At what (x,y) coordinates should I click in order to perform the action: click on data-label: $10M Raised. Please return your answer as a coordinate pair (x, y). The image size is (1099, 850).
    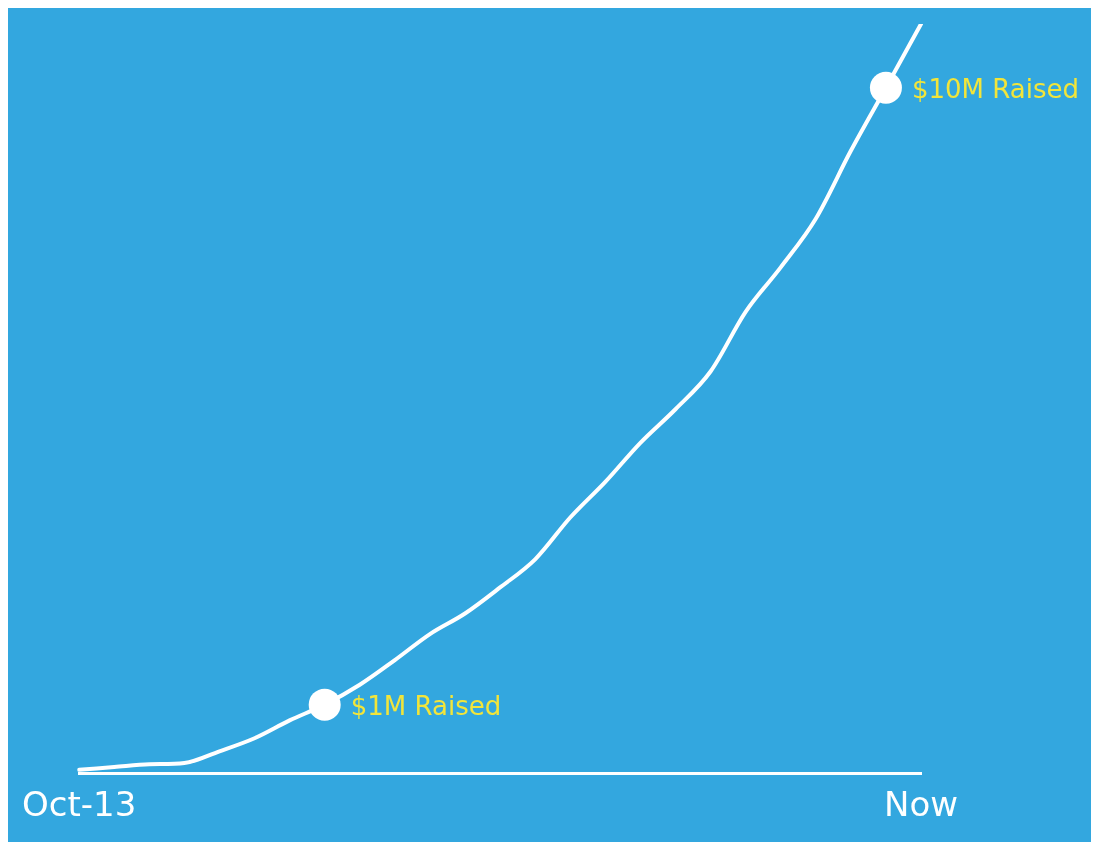
    Looking at the image, I should click on (995, 89).